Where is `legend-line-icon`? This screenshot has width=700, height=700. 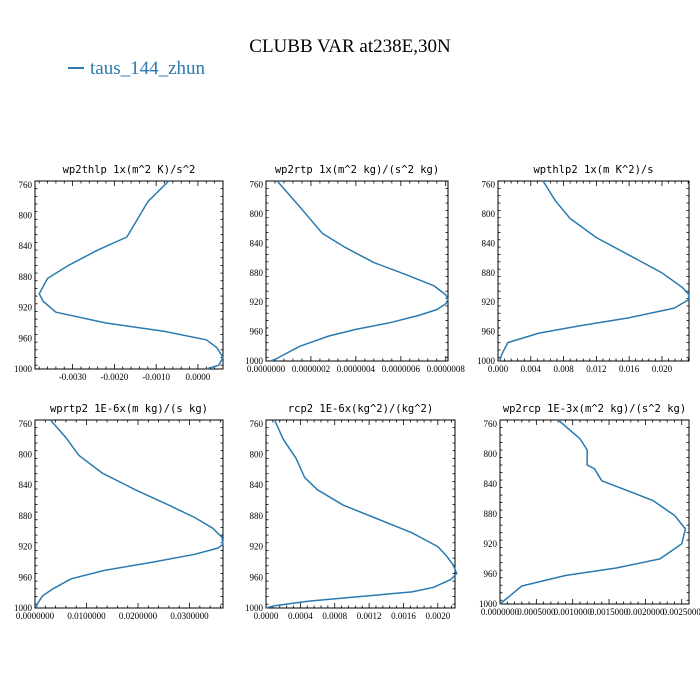 legend-line-icon is located at coordinates (76, 67).